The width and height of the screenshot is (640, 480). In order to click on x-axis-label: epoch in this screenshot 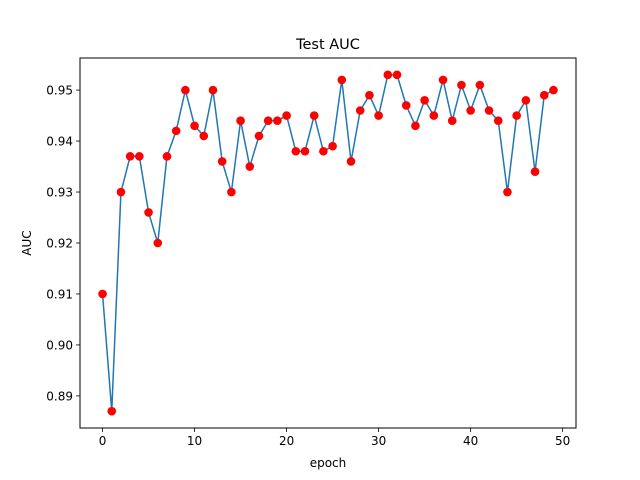, I will do `click(328, 463)`.